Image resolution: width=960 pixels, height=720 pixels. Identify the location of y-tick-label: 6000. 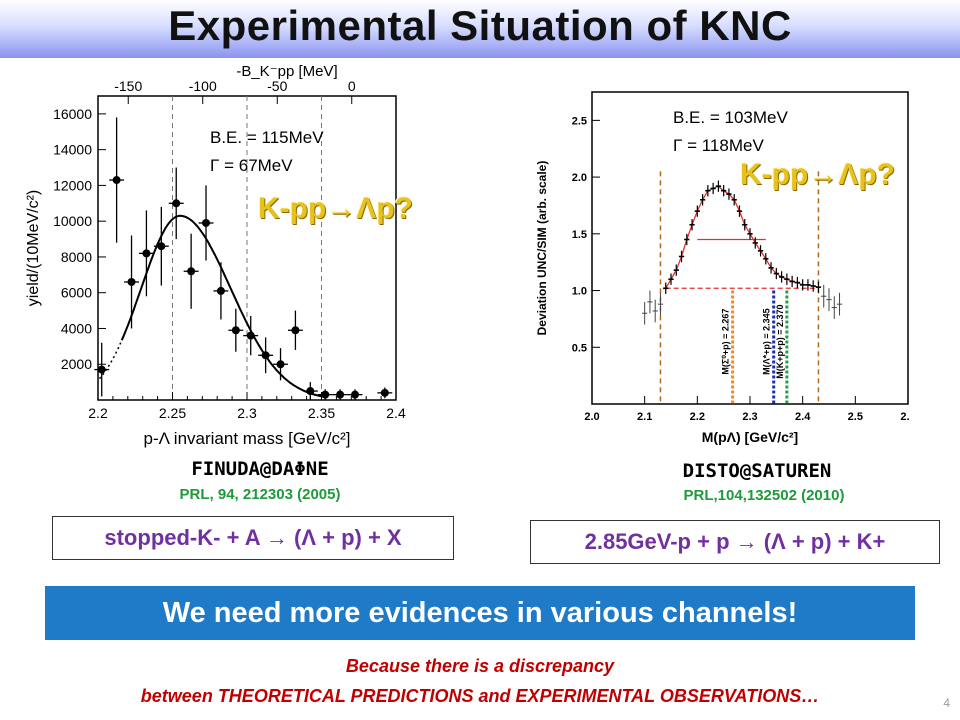
(76, 293).